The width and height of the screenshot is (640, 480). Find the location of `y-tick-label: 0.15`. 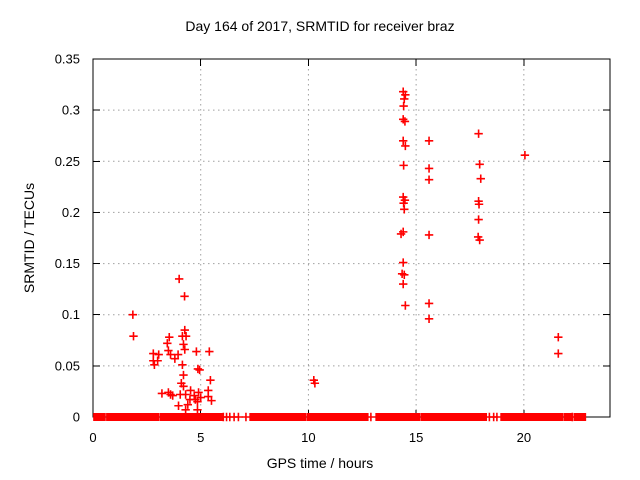

y-tick-label: 0.15 is located at coordinates (67, 263).